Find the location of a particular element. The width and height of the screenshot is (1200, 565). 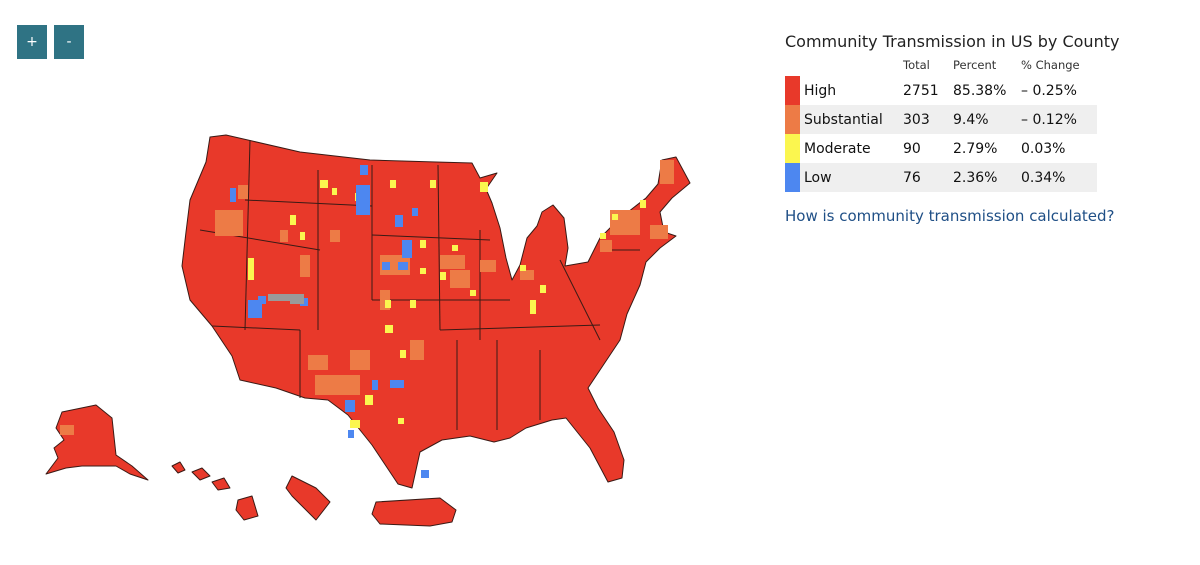

legend-total: 76 is located at coordinates (912, 177).